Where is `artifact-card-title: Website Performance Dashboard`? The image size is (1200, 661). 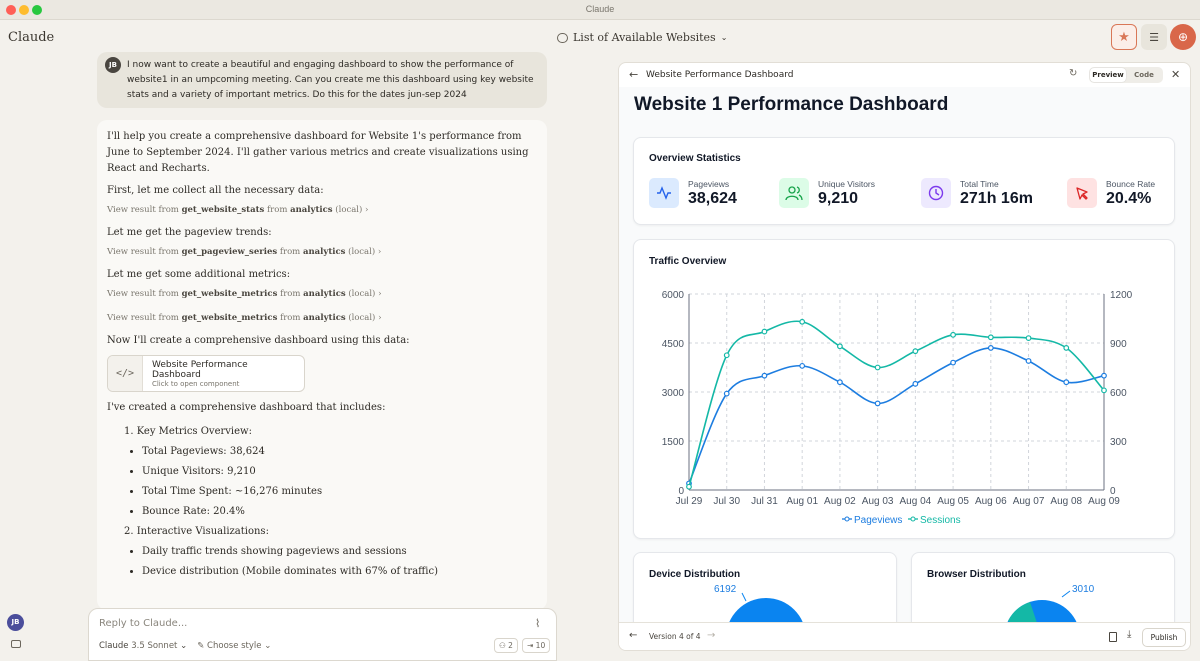 artifact-card-title: Website Performance Dashboard is located at coordinates (199, 370).